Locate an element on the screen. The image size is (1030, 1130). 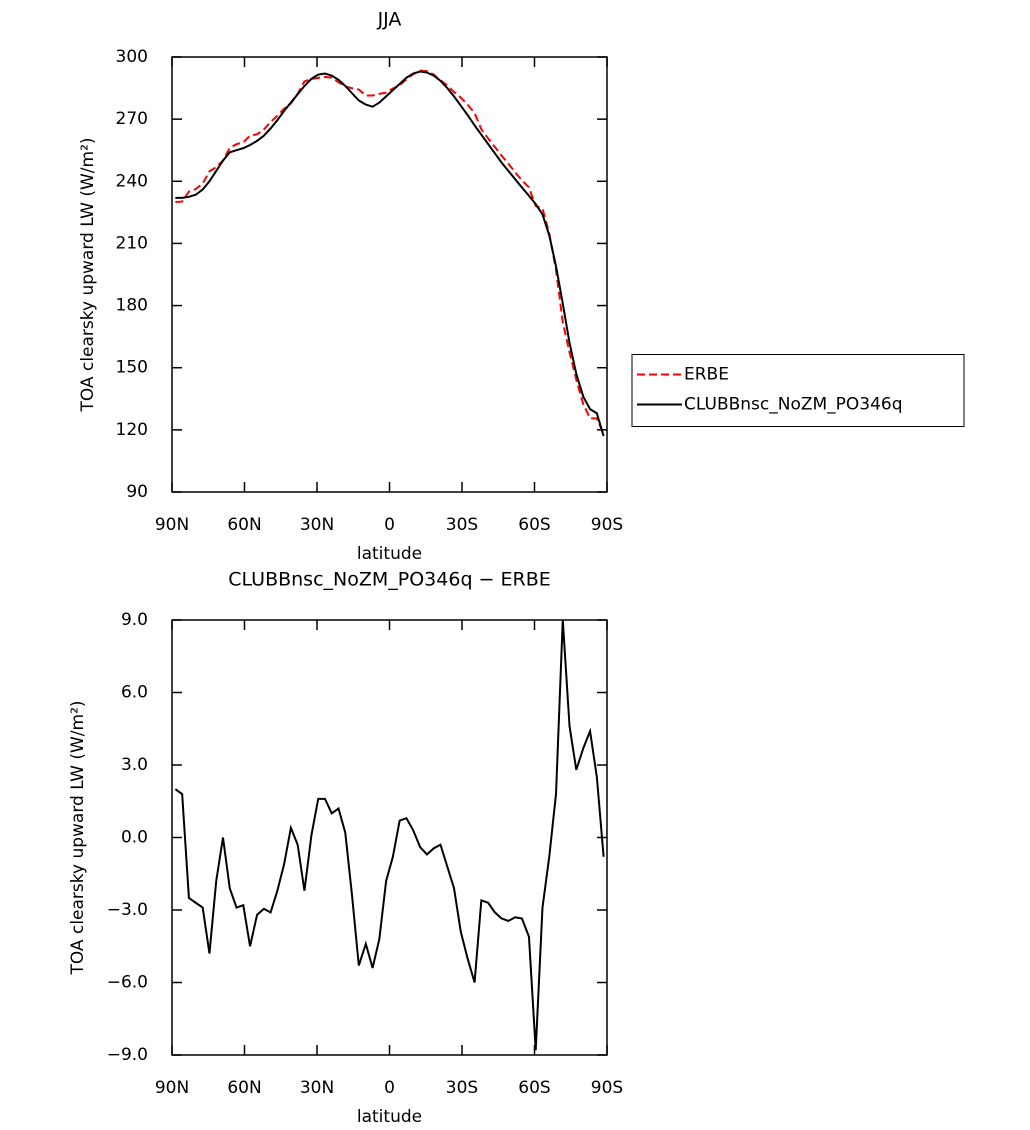
y-tick-label: 0.0 is located at coordinates (134, 838).